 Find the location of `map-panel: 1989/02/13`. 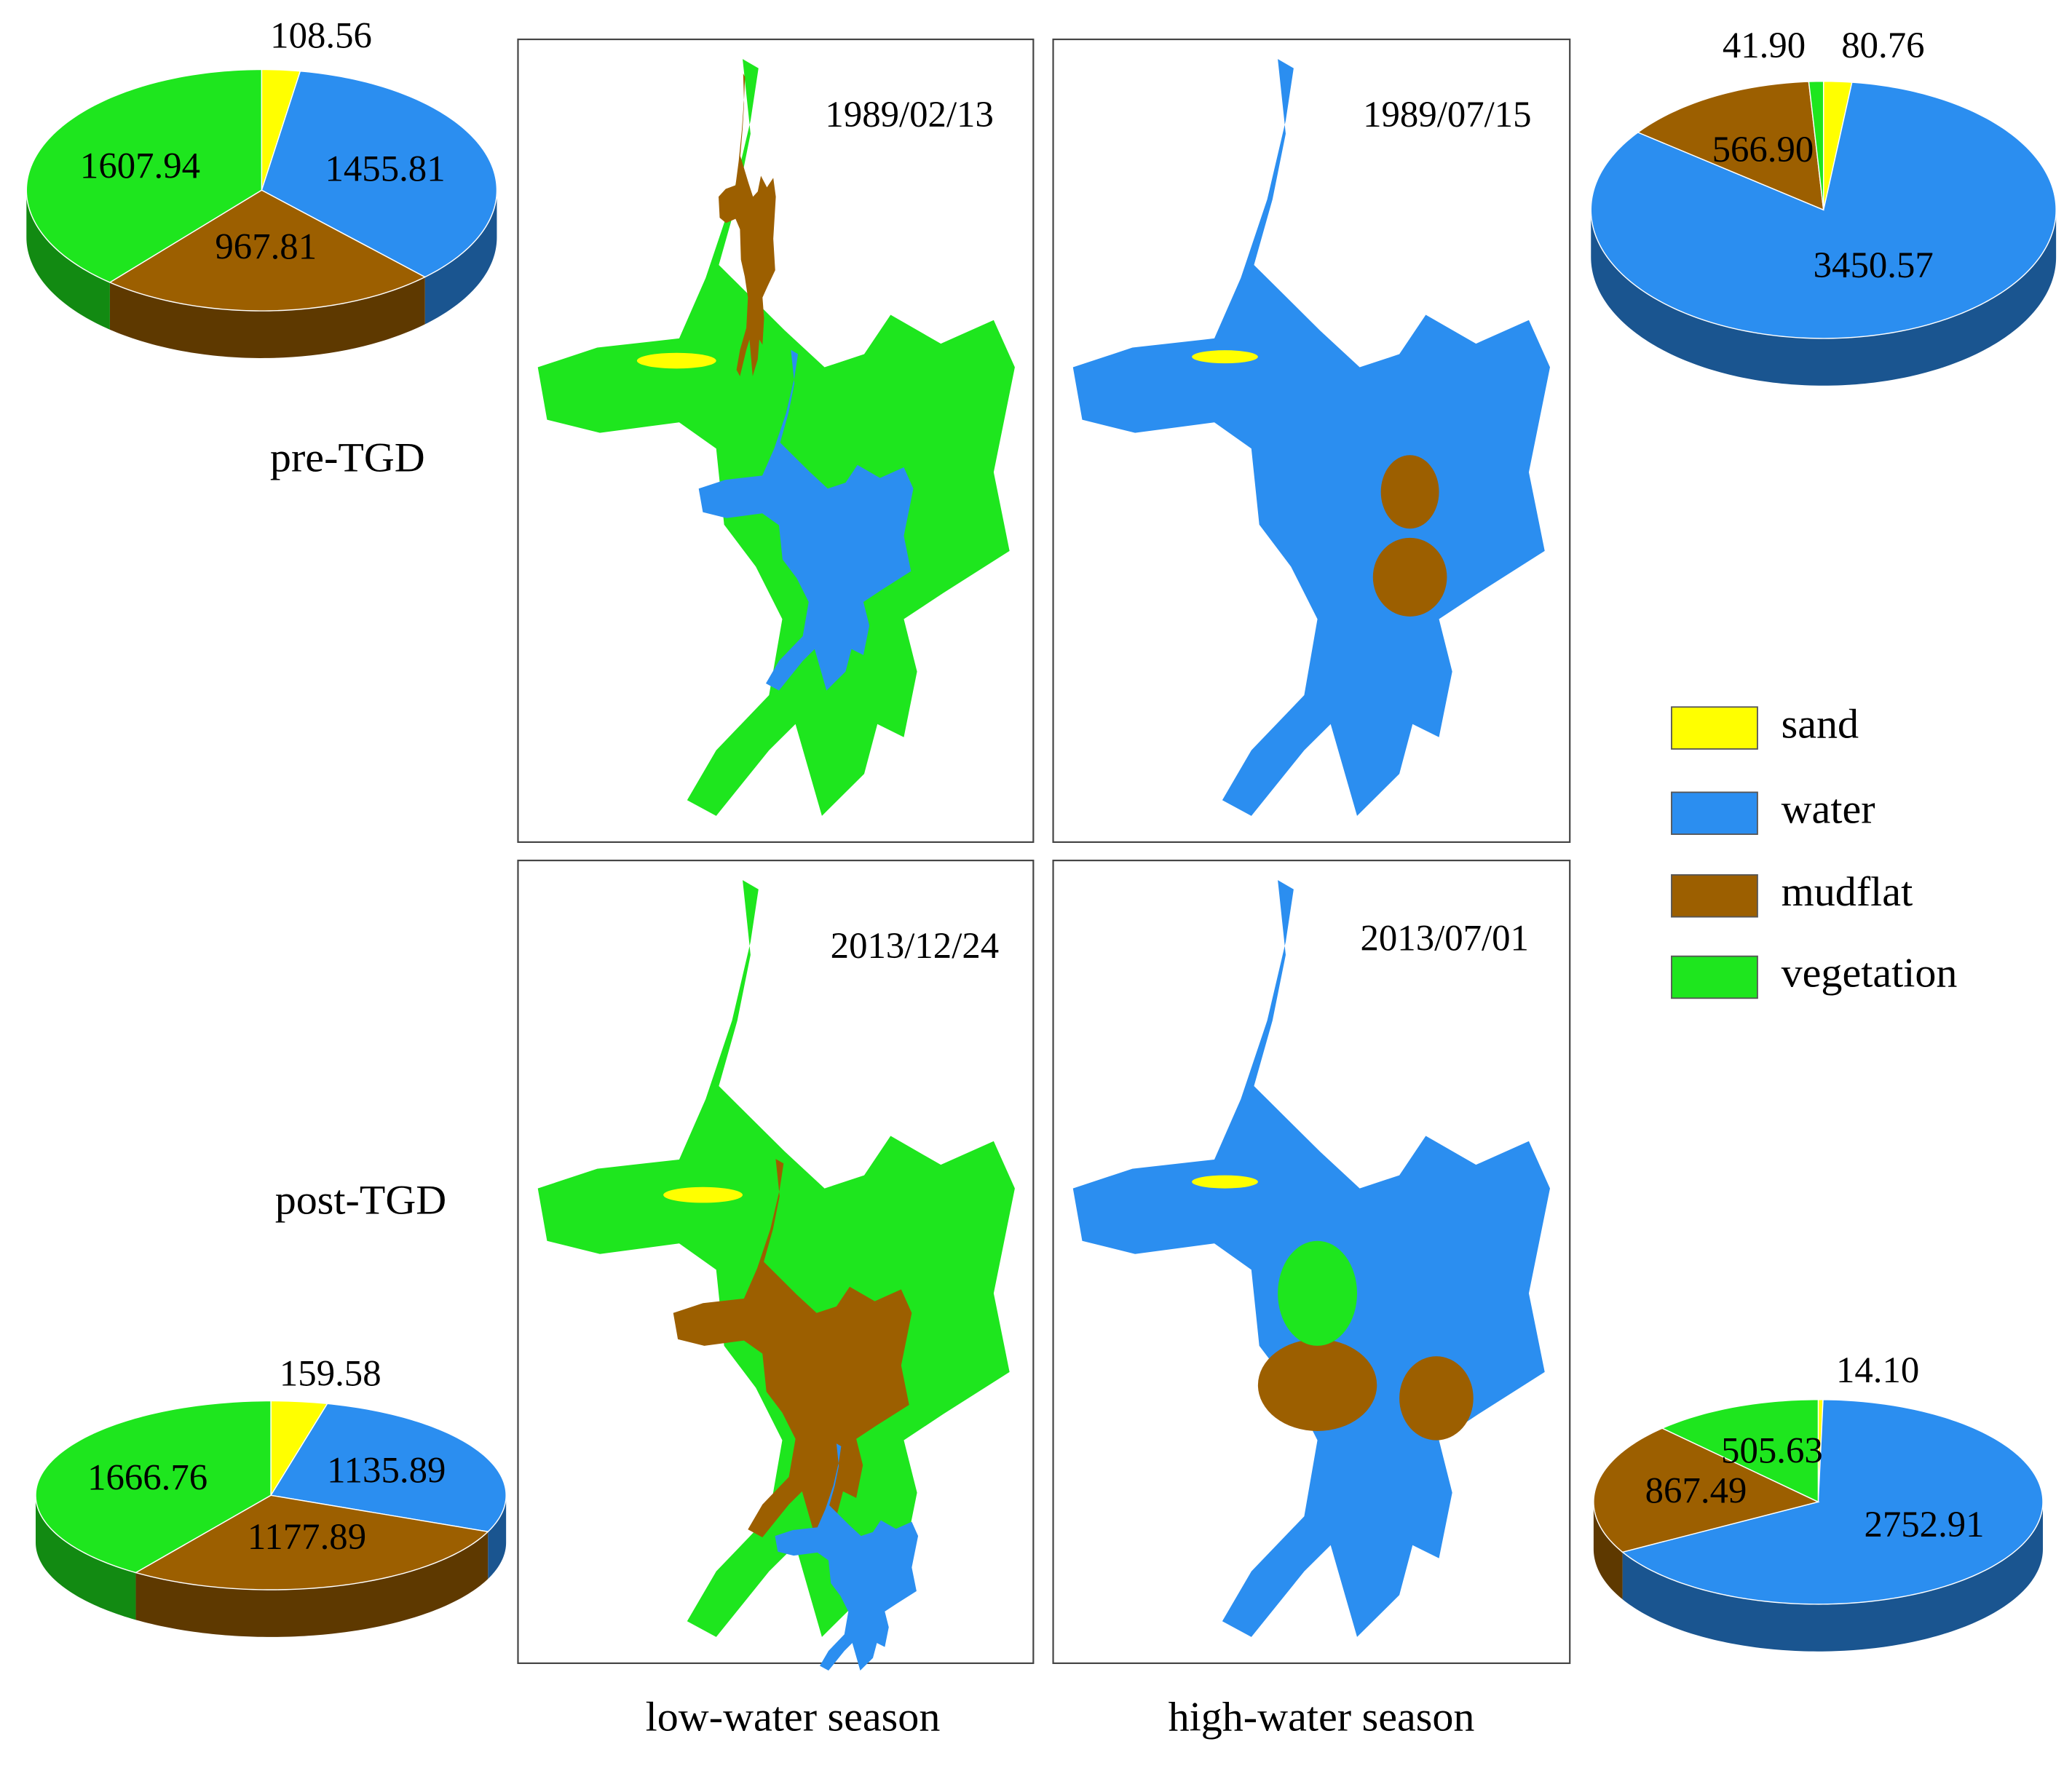

map-panel: 1989/02/13 is located at coordinates (776, 441).